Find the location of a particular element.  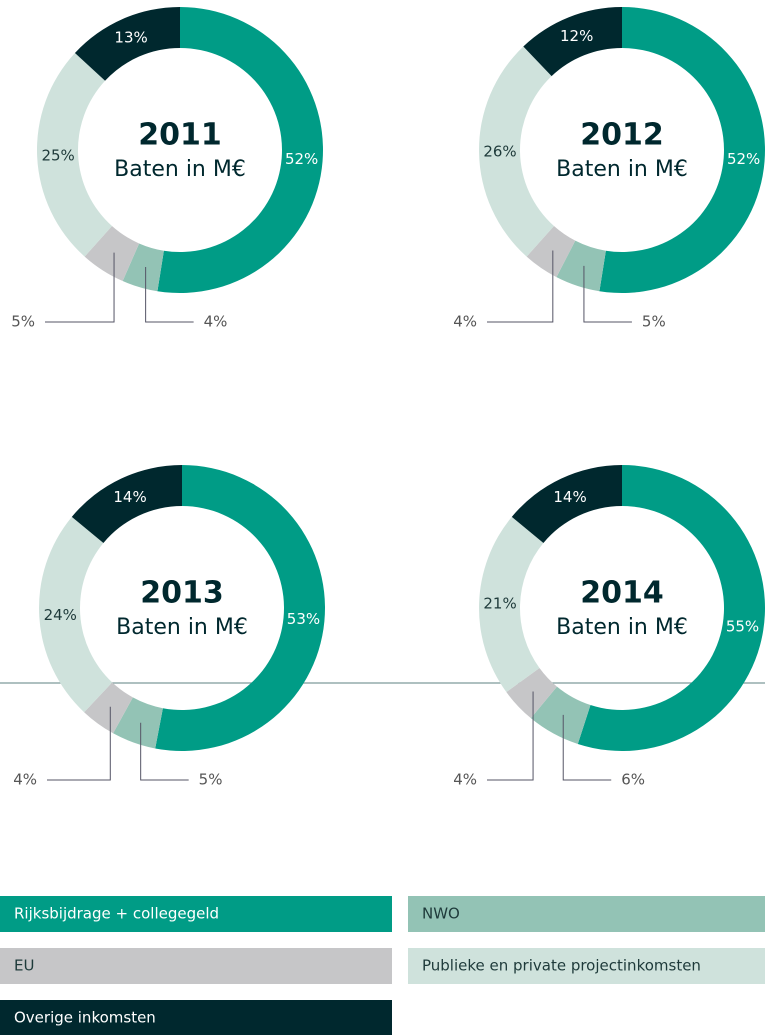

data-label: 26% is located at coordinates (499, 151).